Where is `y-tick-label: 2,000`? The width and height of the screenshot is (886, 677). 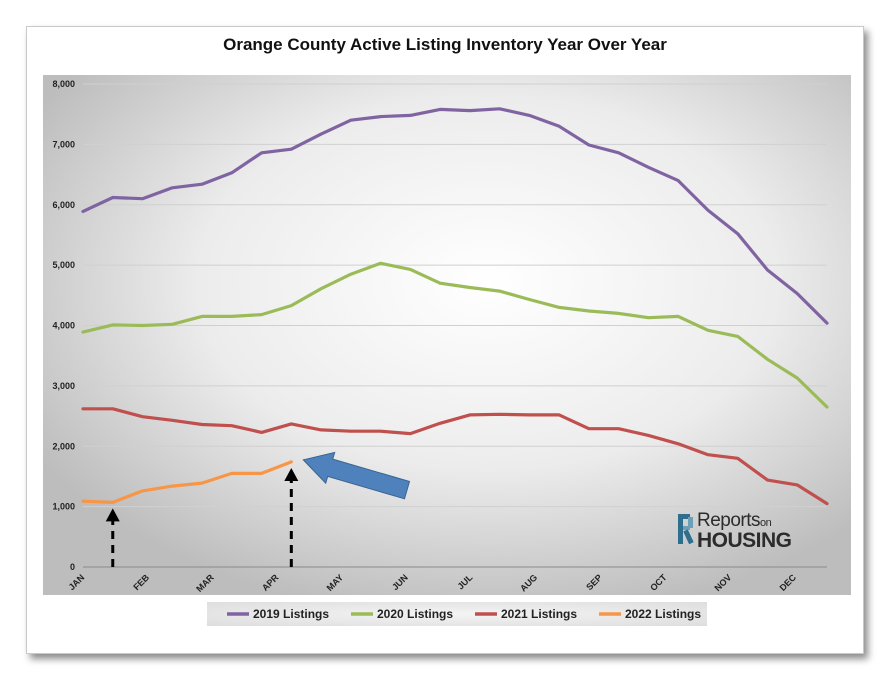 y-tick-label: 2,000 is located at coordinates (63, 446).